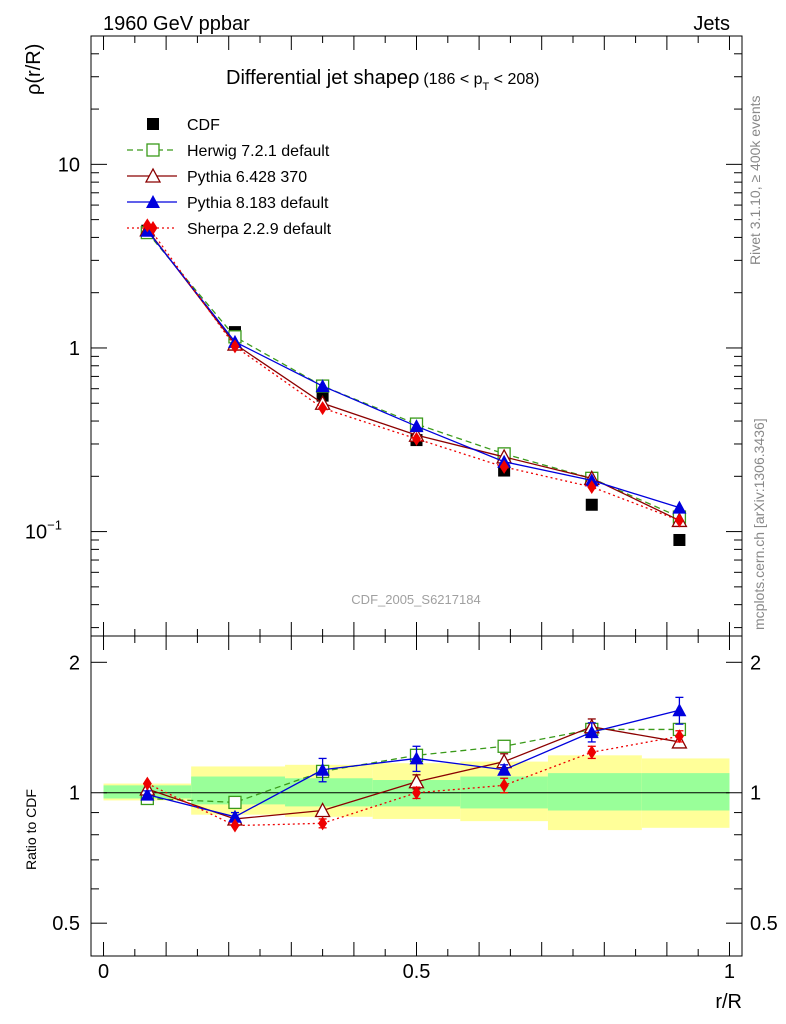 The width and height of the screenshot is (786, 1024). Describe the element at coordinates (383, 80) in the screenshot. I see `plot-title: Differential jet shapeρ (186 < pT < 208)` at that location.